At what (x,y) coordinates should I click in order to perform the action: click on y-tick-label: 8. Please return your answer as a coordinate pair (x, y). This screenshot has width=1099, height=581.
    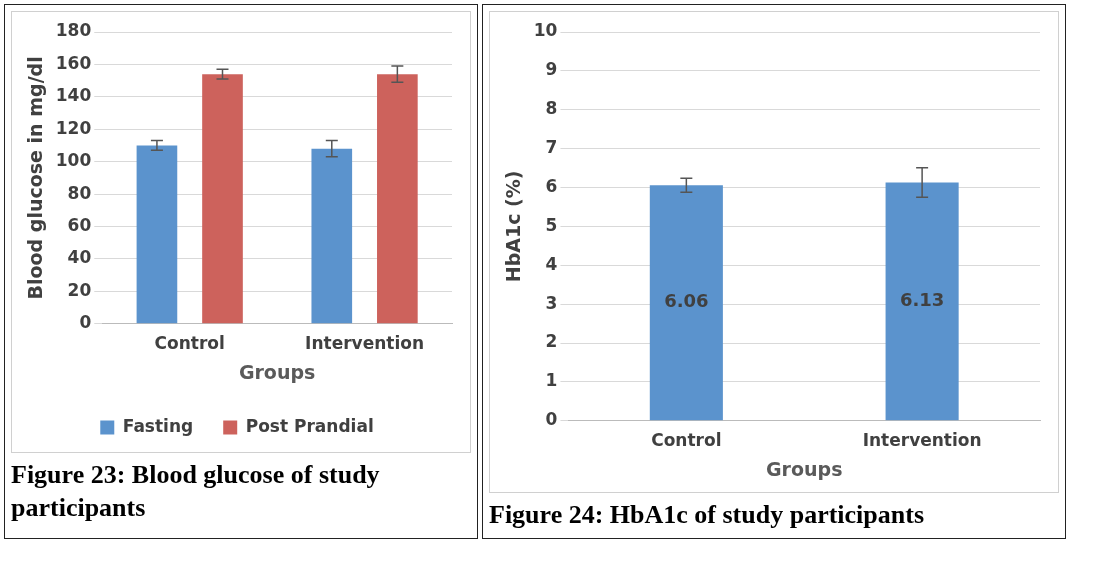
    Looking at the image, I should click on (551, 108).